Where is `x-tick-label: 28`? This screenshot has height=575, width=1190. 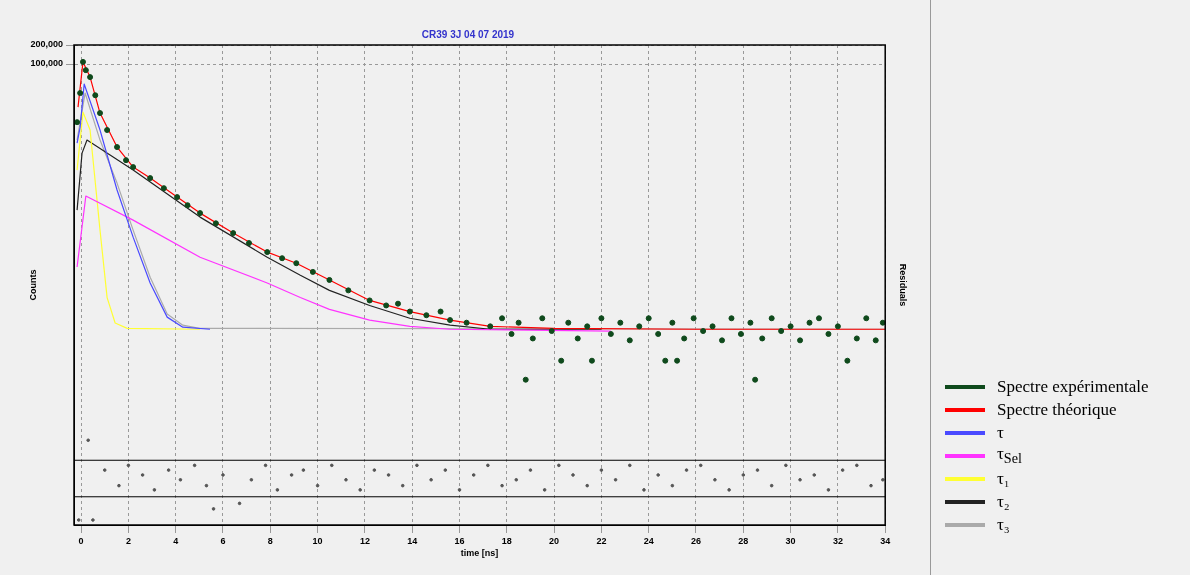
x-tick-label: 28 is located at coordinates (743, 540).